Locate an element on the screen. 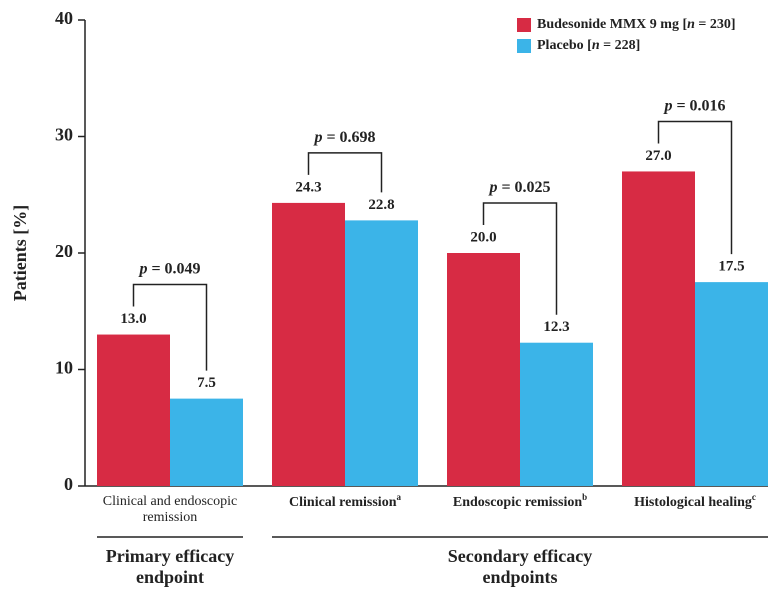 The image size is (771, 596). endpoint-label-box: Secondary efficacy endpoints is located at coordinates (520, 566).